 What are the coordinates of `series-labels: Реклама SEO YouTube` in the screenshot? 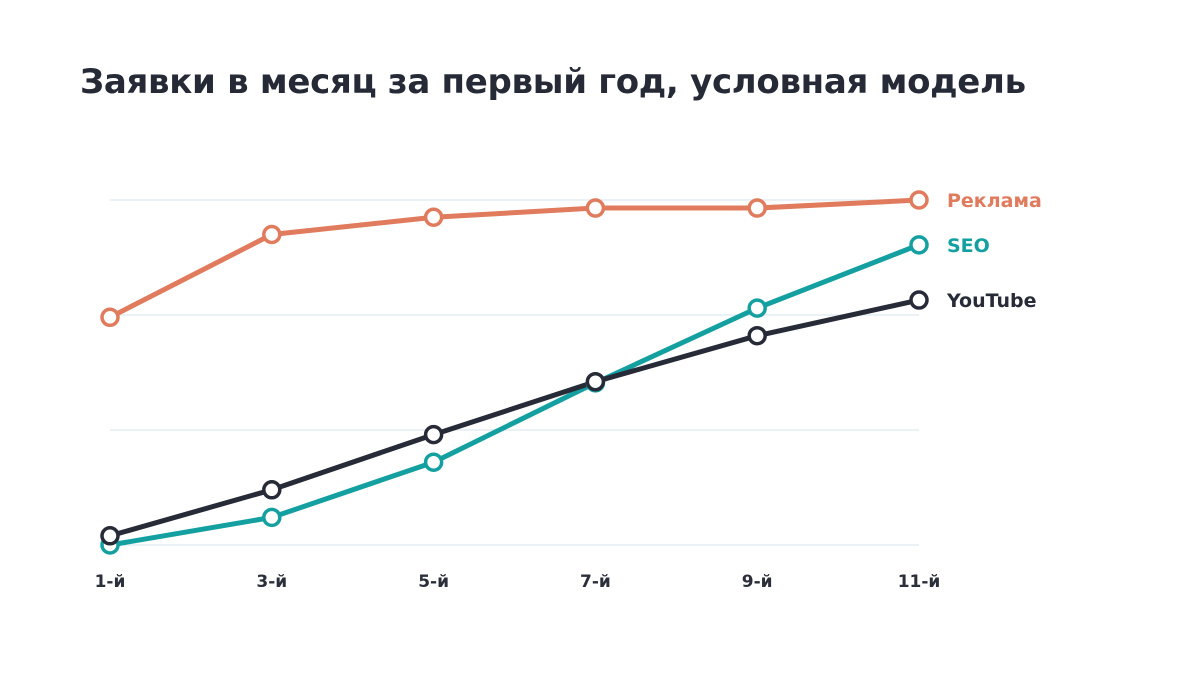 It's located at (994, 251).